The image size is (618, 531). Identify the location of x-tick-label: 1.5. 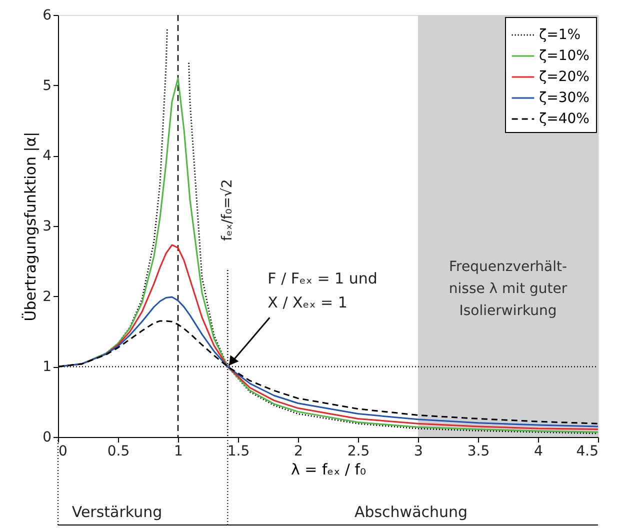
(238, 452).